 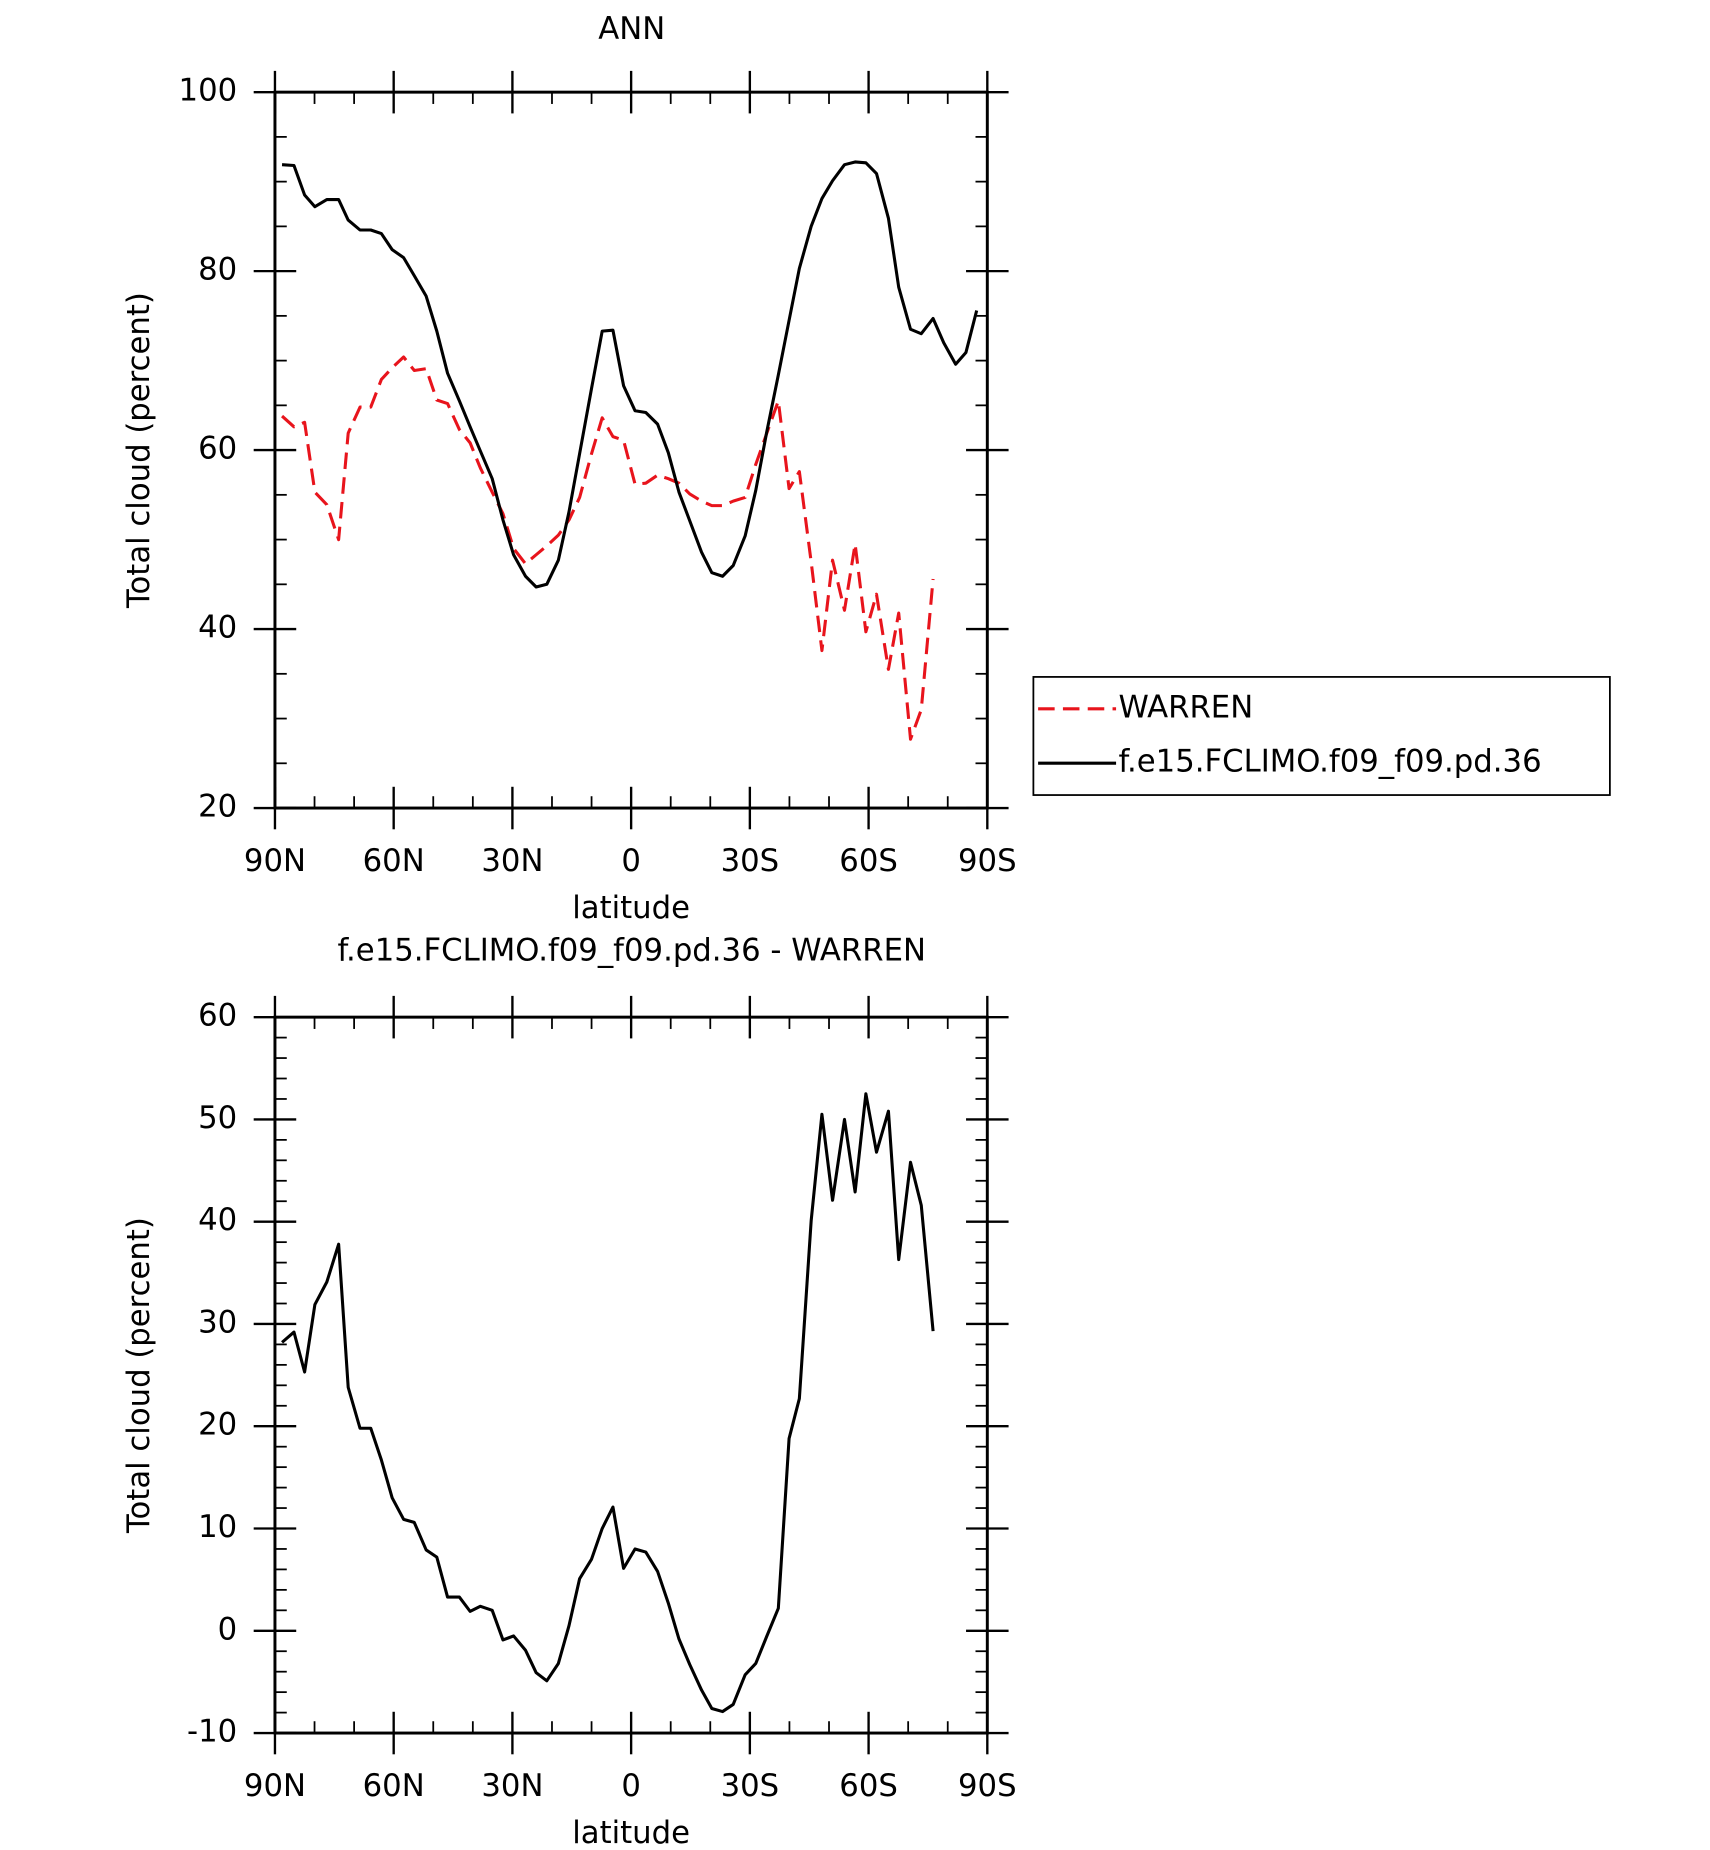 What do you see at coordinates (1329, 762) in the screenshot?
I see `legend-label: f.e15.FCLIMO.f09_f09.pd.36` at bounding box center [1329, 762].